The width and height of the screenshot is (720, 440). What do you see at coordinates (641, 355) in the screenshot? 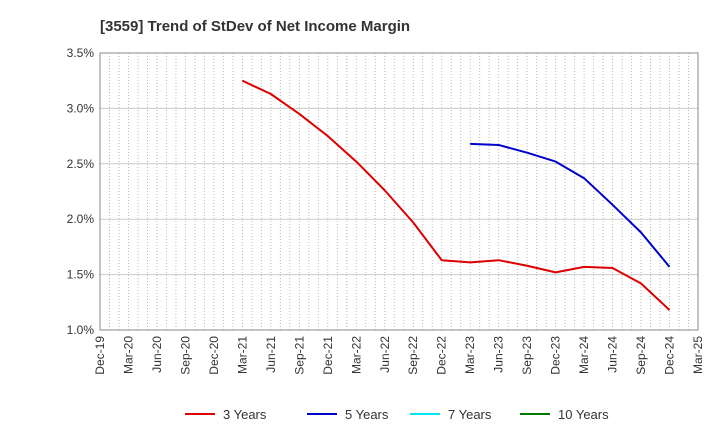
I see `x-tick-label: Sep-24` at bounding box center [641, 355].